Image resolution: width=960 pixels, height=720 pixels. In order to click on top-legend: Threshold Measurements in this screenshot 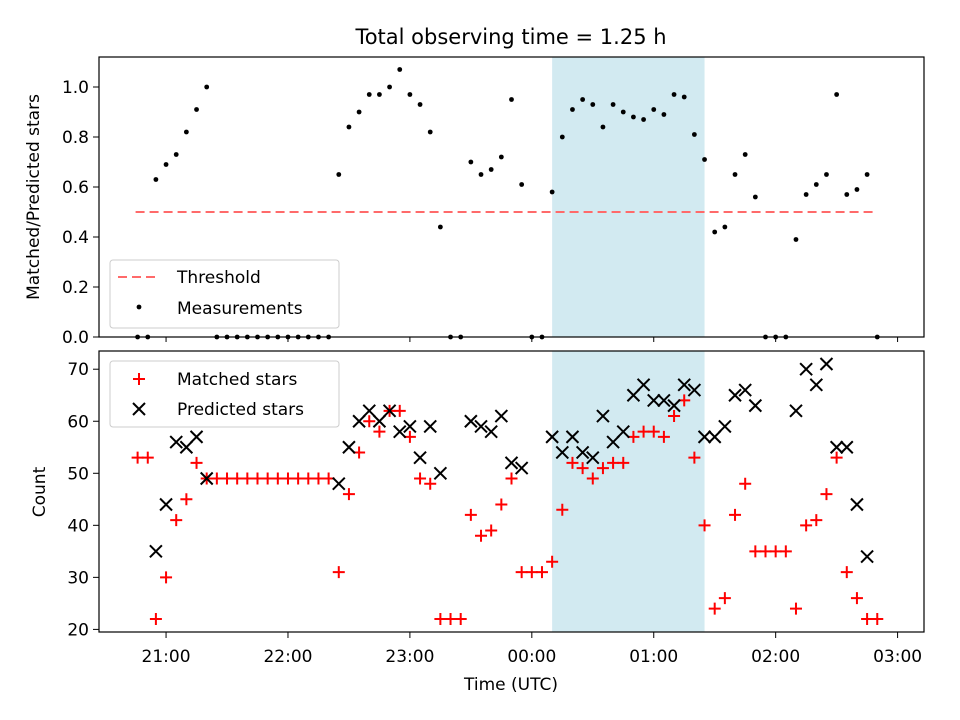, I will do `click(224, 294)`.